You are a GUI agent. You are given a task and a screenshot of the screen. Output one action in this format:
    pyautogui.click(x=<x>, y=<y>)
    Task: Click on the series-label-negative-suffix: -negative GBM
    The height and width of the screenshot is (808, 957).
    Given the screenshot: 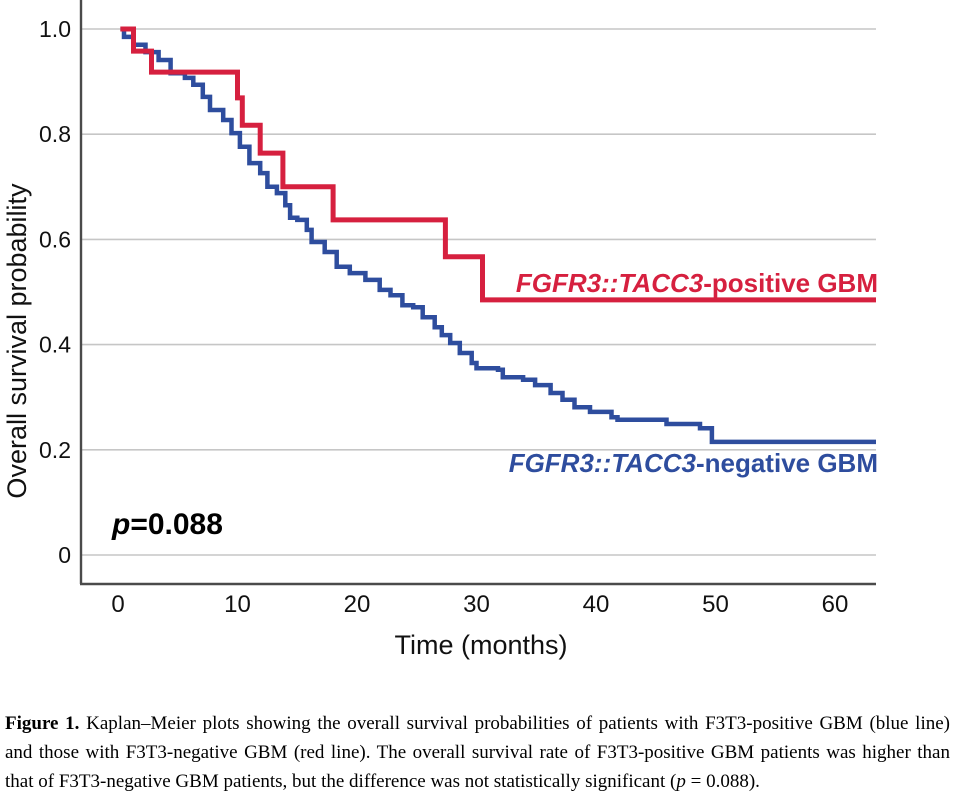 What is the action you would take?
    pyautogui.click(x=787, y=463)
    